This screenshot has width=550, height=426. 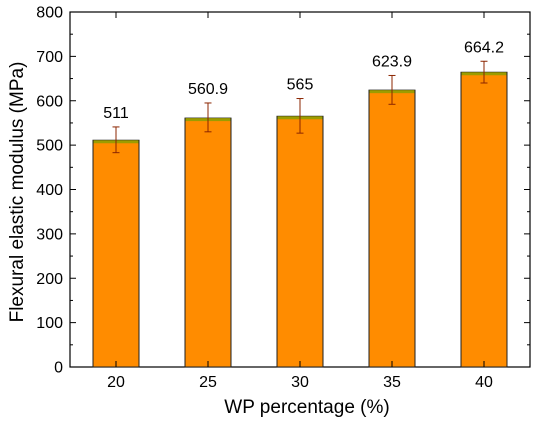 I want to click on data-label-series: 511 560.9 565 623.9 664.2, so click(x=303, y=80).